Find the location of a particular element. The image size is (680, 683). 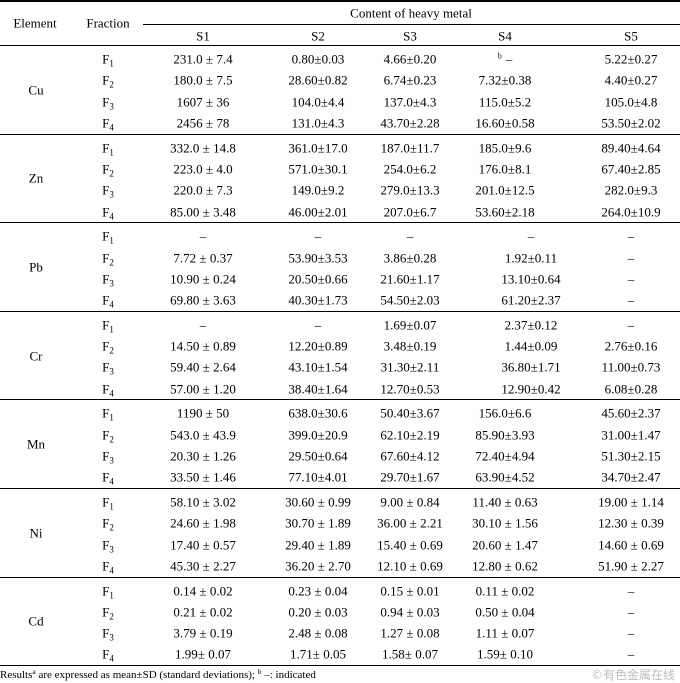

value-cell-s1: 10.90 ± 0.24 is located at coordinates (203, 279).